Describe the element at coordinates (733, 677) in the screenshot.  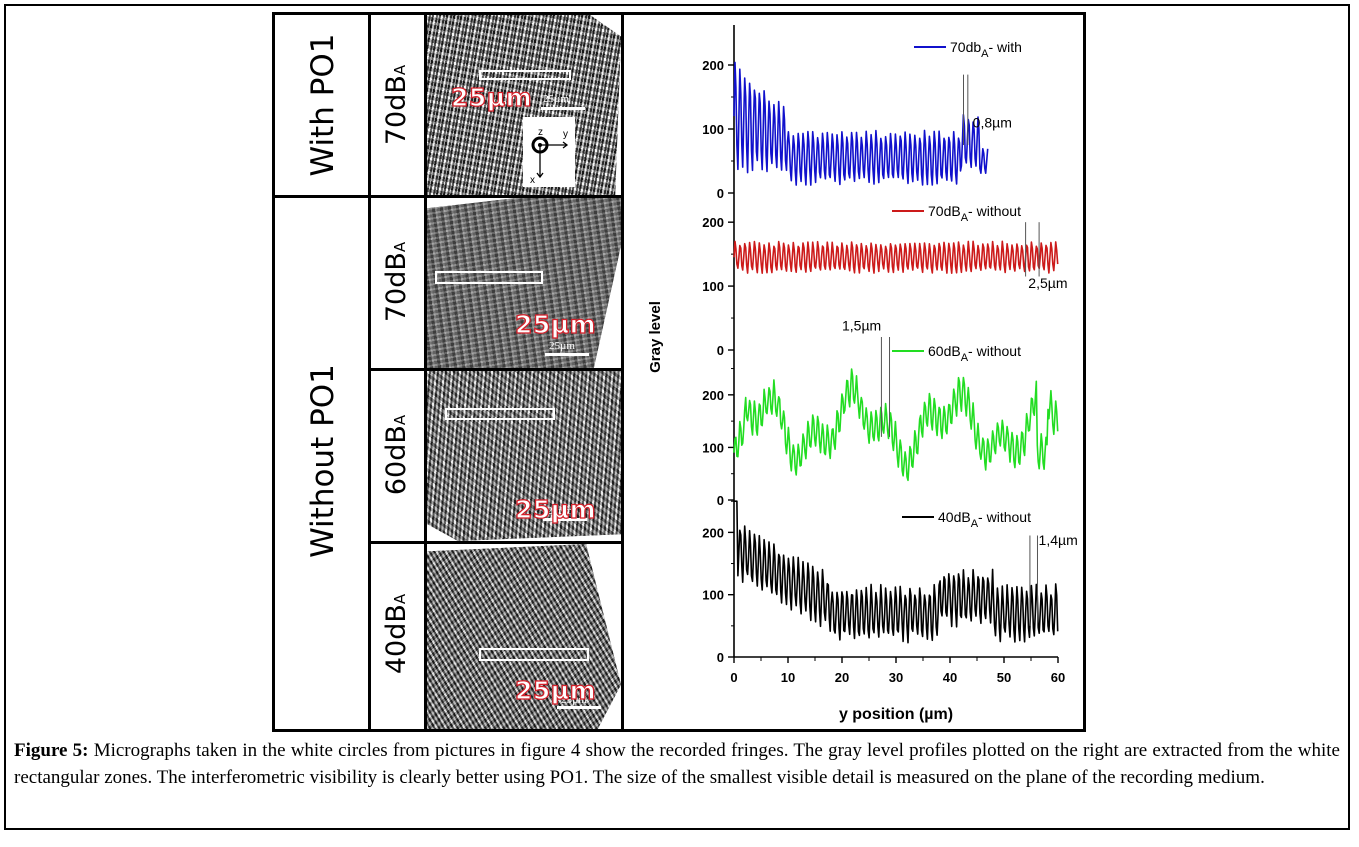
I see `x-tick-label: 0` at that location.